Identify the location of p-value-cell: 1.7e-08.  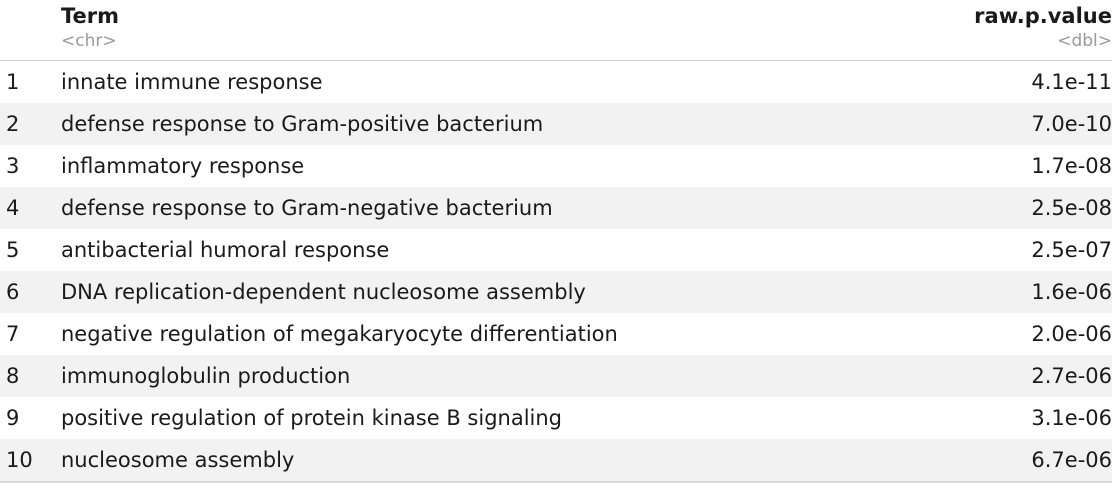
(1071, 165).